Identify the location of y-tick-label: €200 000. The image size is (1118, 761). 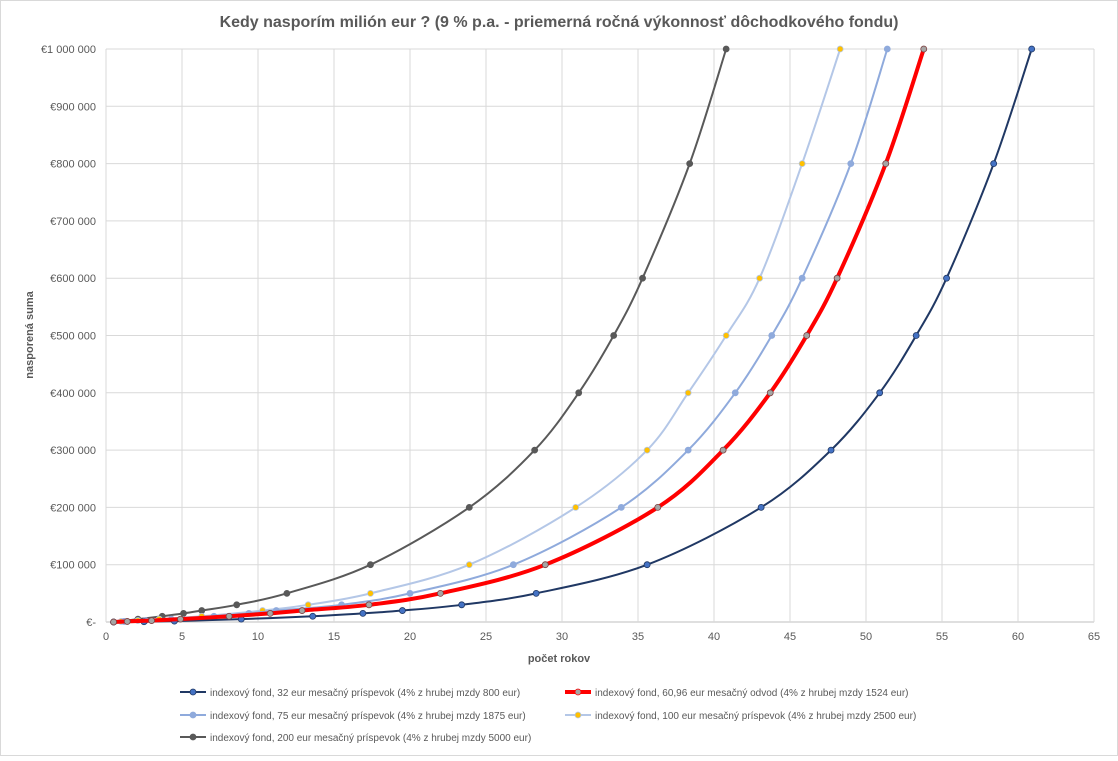
(73, 508).